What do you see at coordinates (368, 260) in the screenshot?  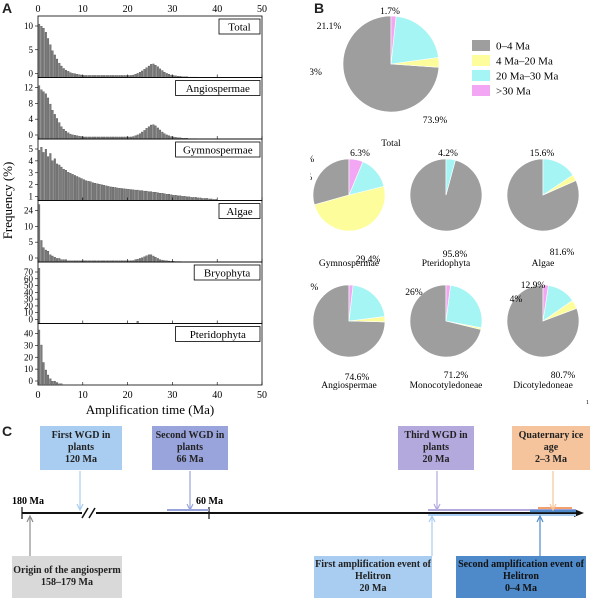 I see `slice-label: 29.4%` at bounding box center [368, 260].